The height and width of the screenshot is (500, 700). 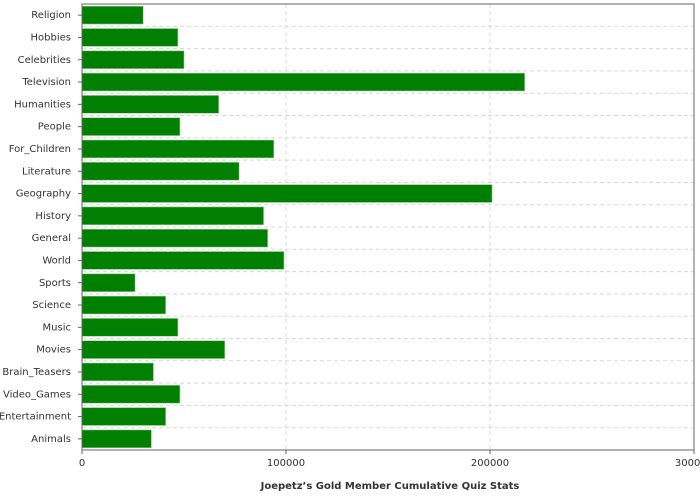 I want to click on y-tick-label: History, so click(x=53, y=216).